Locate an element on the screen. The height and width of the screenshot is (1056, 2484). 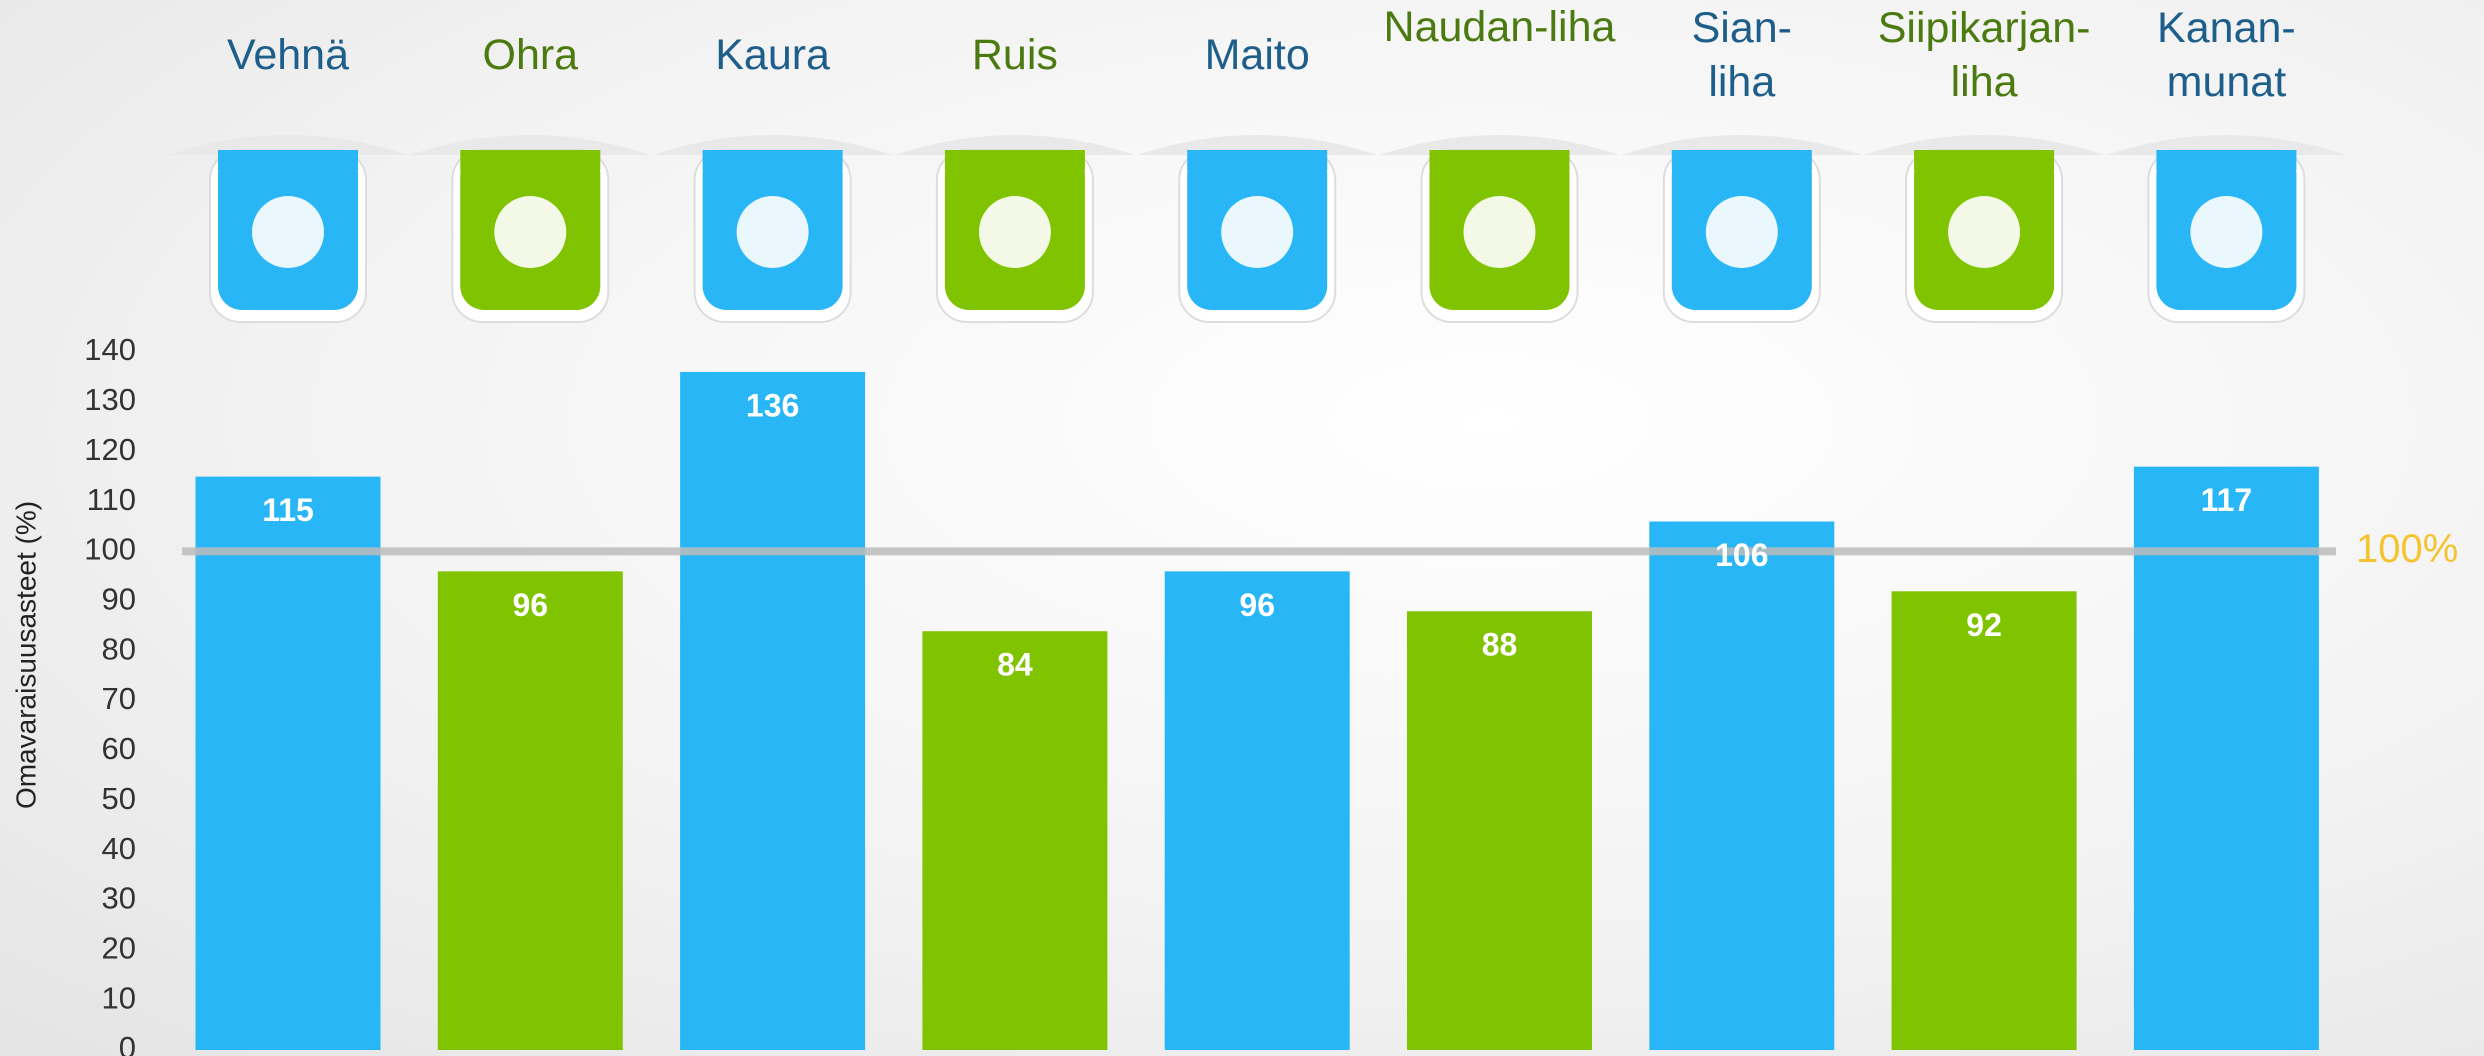
category-label: Ohra is located at coordinates (530, 55).